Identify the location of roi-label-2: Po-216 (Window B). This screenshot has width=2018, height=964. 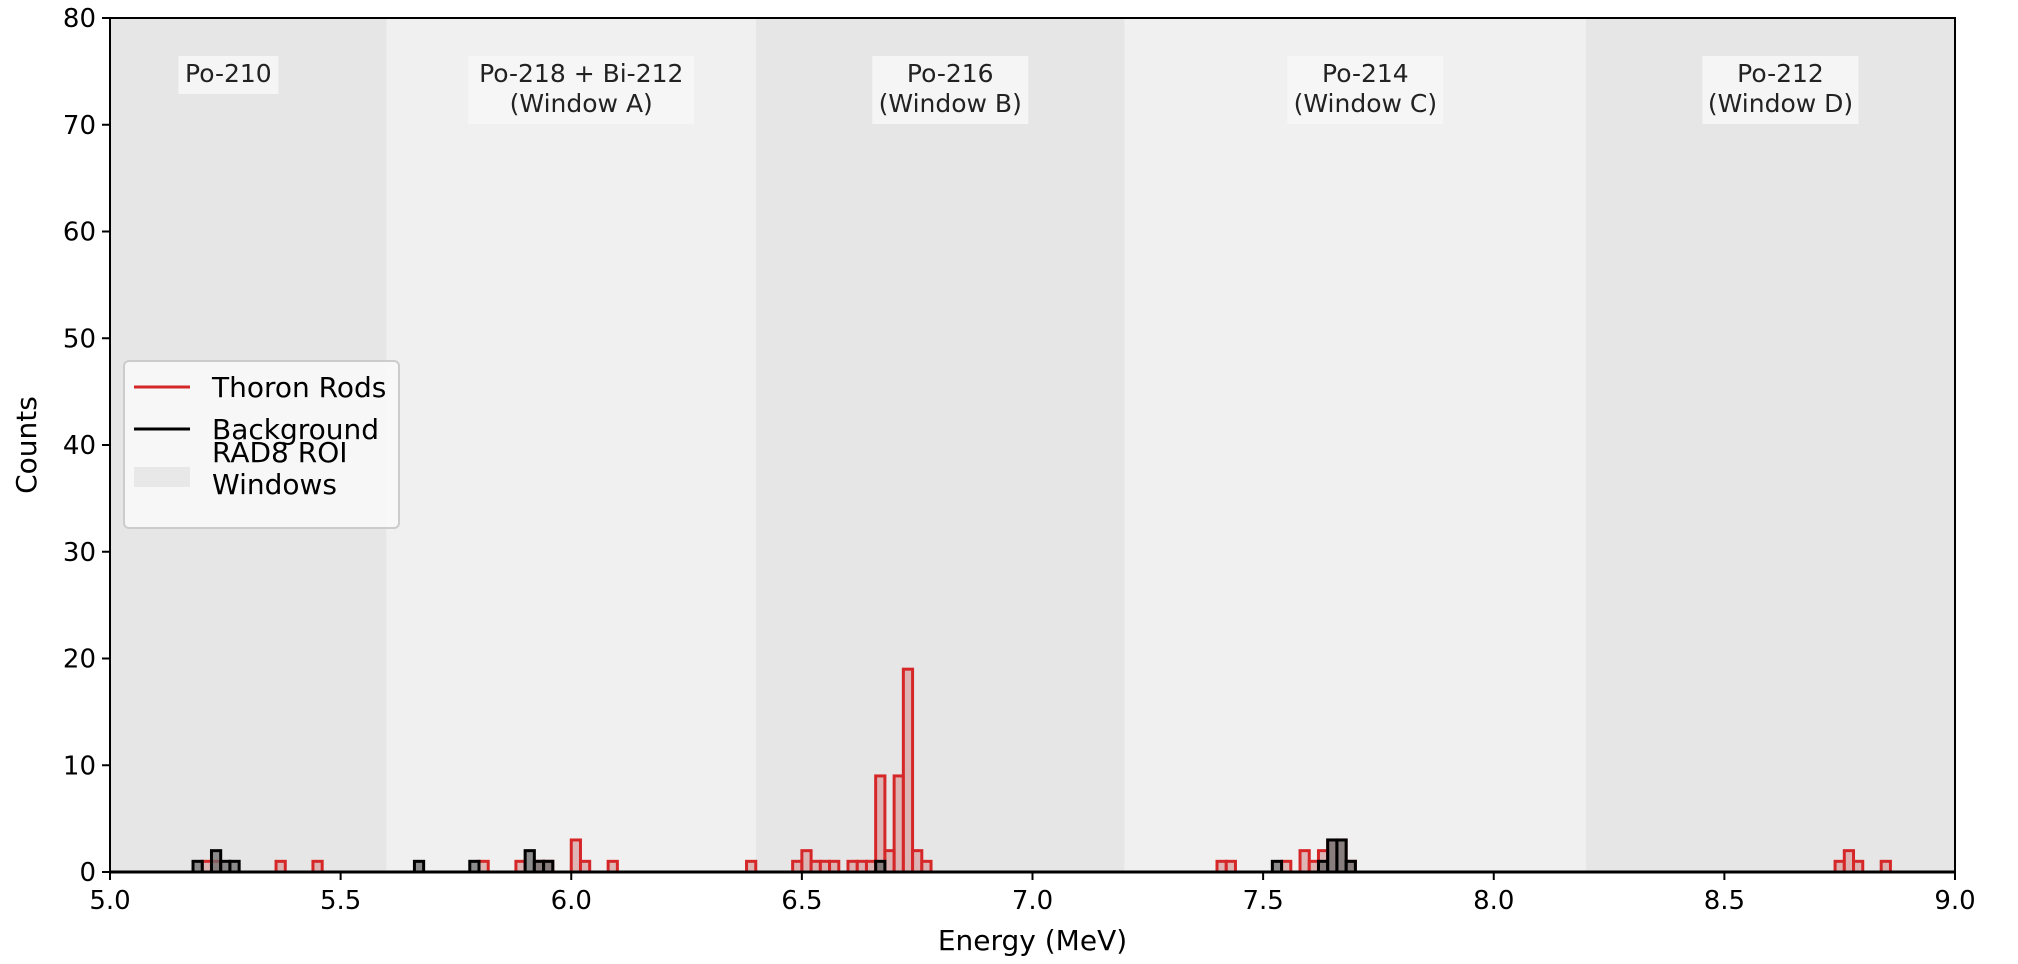
(950, 88).